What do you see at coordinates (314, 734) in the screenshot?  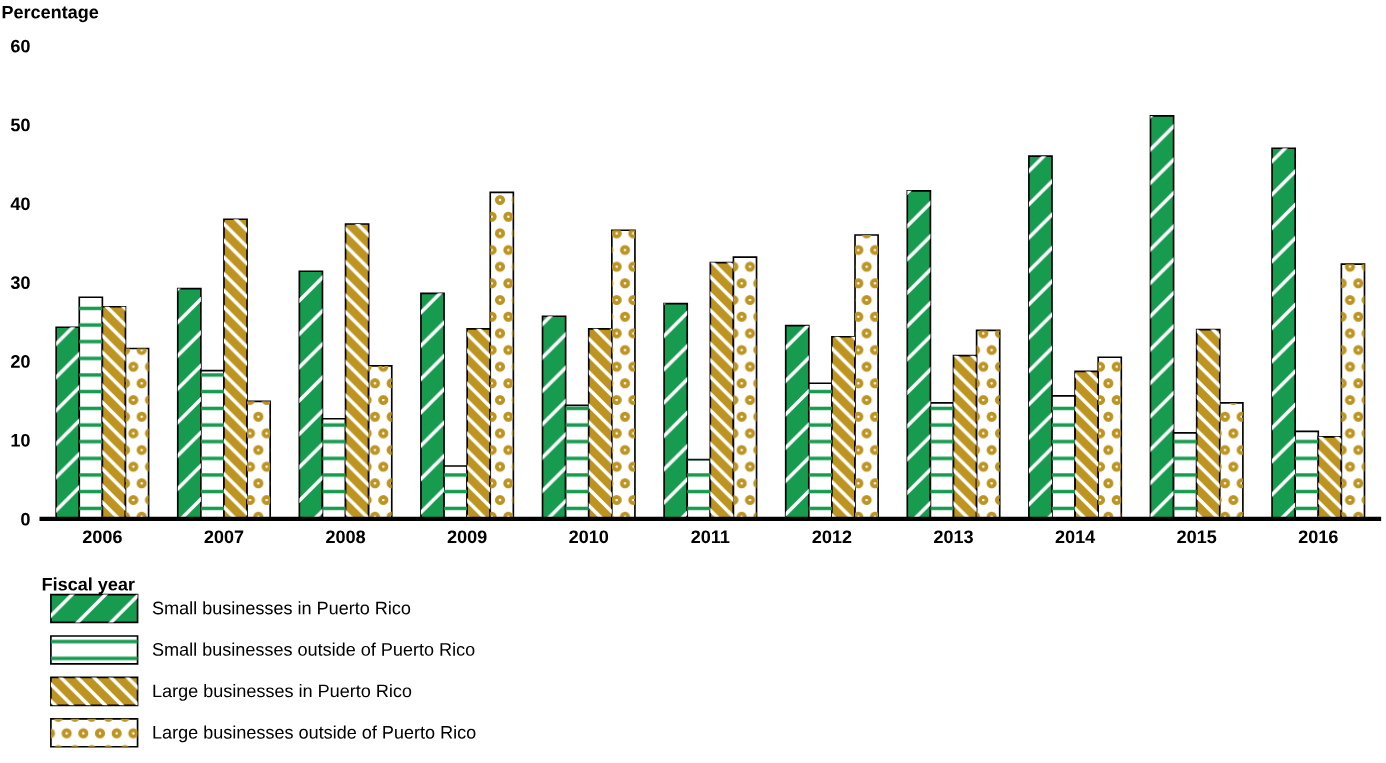 I see `legend-label: Large businesses outside of Puerto Rico` at bounding box center [314, 734].